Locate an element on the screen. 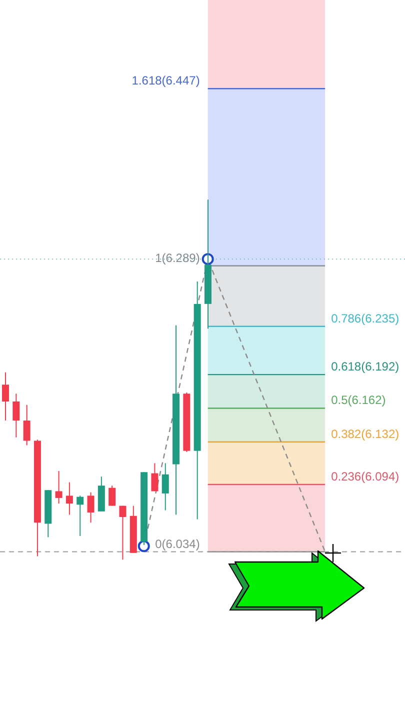 The height and width of the screenshot is (720, 405). ref-line-label: 0.786(6.235) is located at coordinates (365, 318).